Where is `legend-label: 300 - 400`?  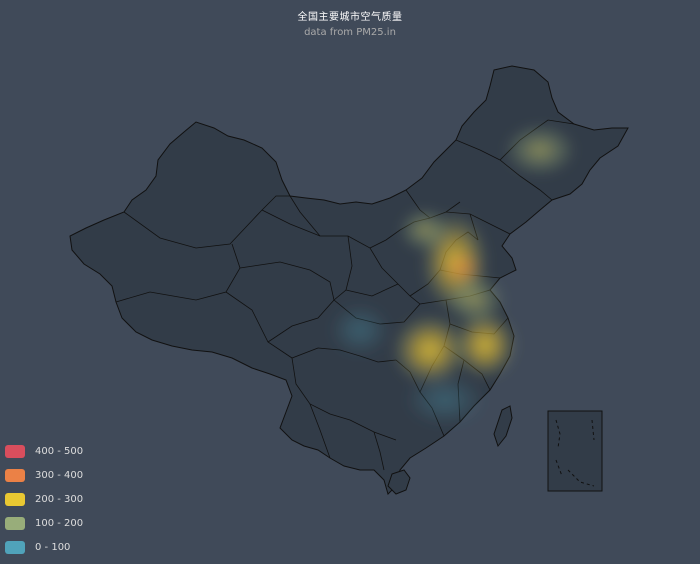 legend-label: 300 - 400 is located at coordinates (59, 475).